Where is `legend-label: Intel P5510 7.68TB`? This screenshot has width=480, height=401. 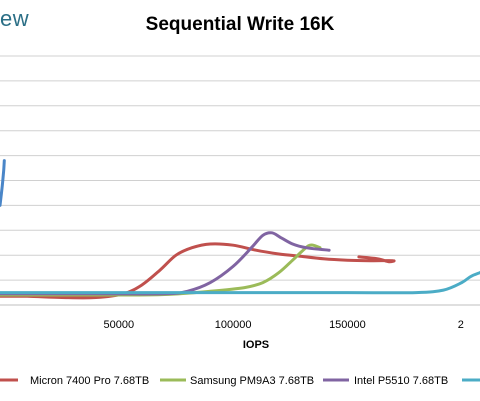
legend-label: Intel P5510 7.68TB is located at coordinates (401, 381).